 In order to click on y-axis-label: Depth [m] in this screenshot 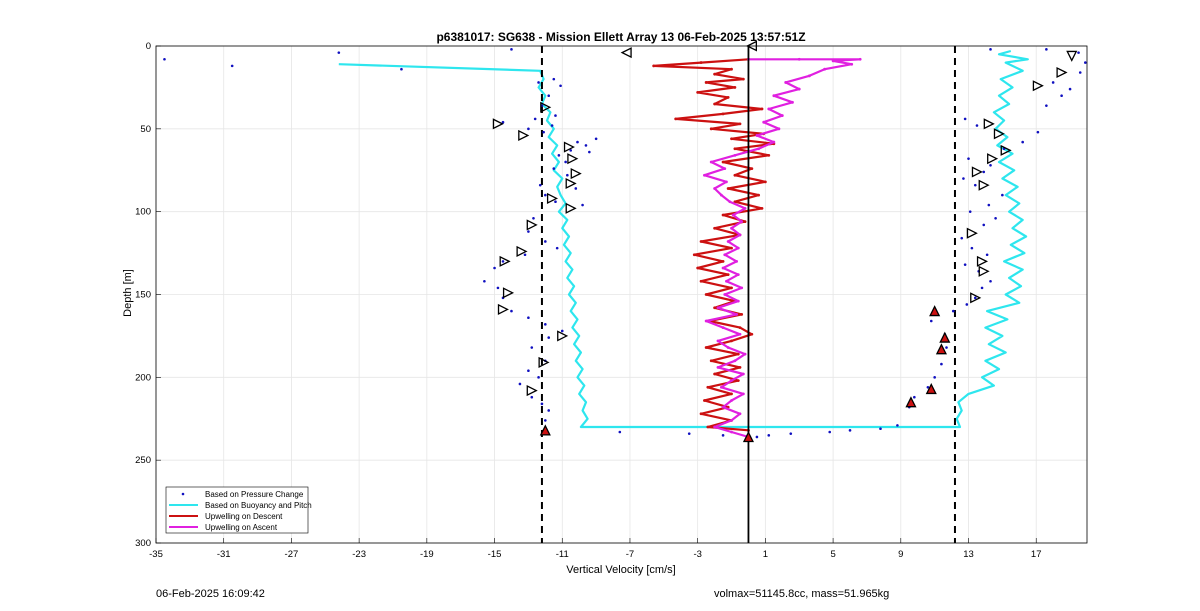, I will do `click(128, 293)`.